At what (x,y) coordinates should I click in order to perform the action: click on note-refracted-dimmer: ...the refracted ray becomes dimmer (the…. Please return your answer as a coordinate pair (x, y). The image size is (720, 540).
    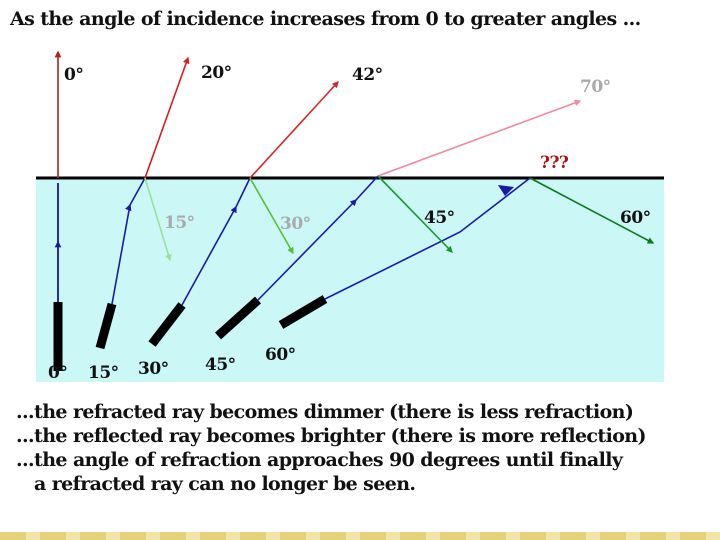
    Looking at the image, I should click on (325, 412).